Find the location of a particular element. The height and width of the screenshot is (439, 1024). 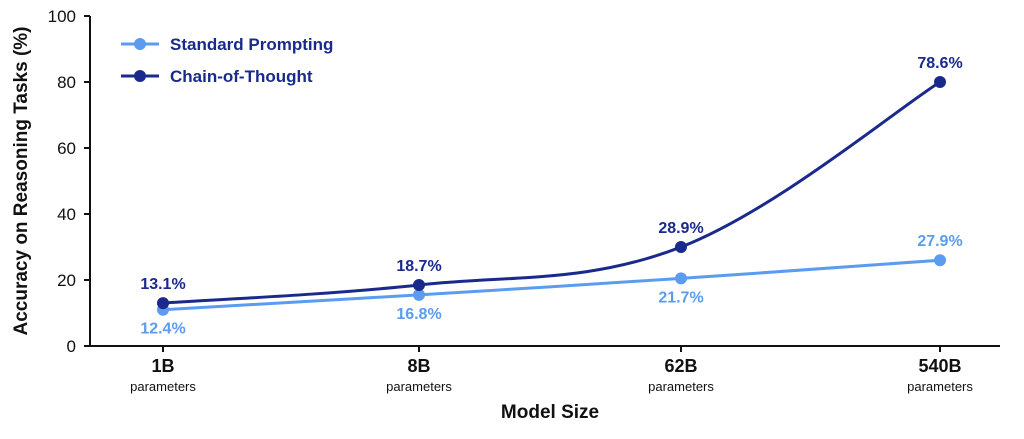

y-tick-label: 40 is located at coordinates (66, 214).